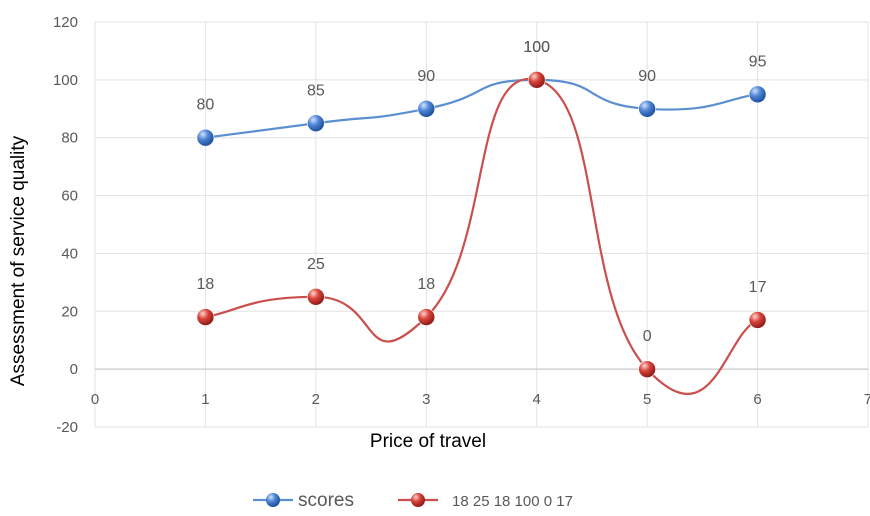 Image resolution: width=870 pixels, height=516 pixels. I want to click on legend-label-2: 18 25 18 100 0 17, so click(512, 501).